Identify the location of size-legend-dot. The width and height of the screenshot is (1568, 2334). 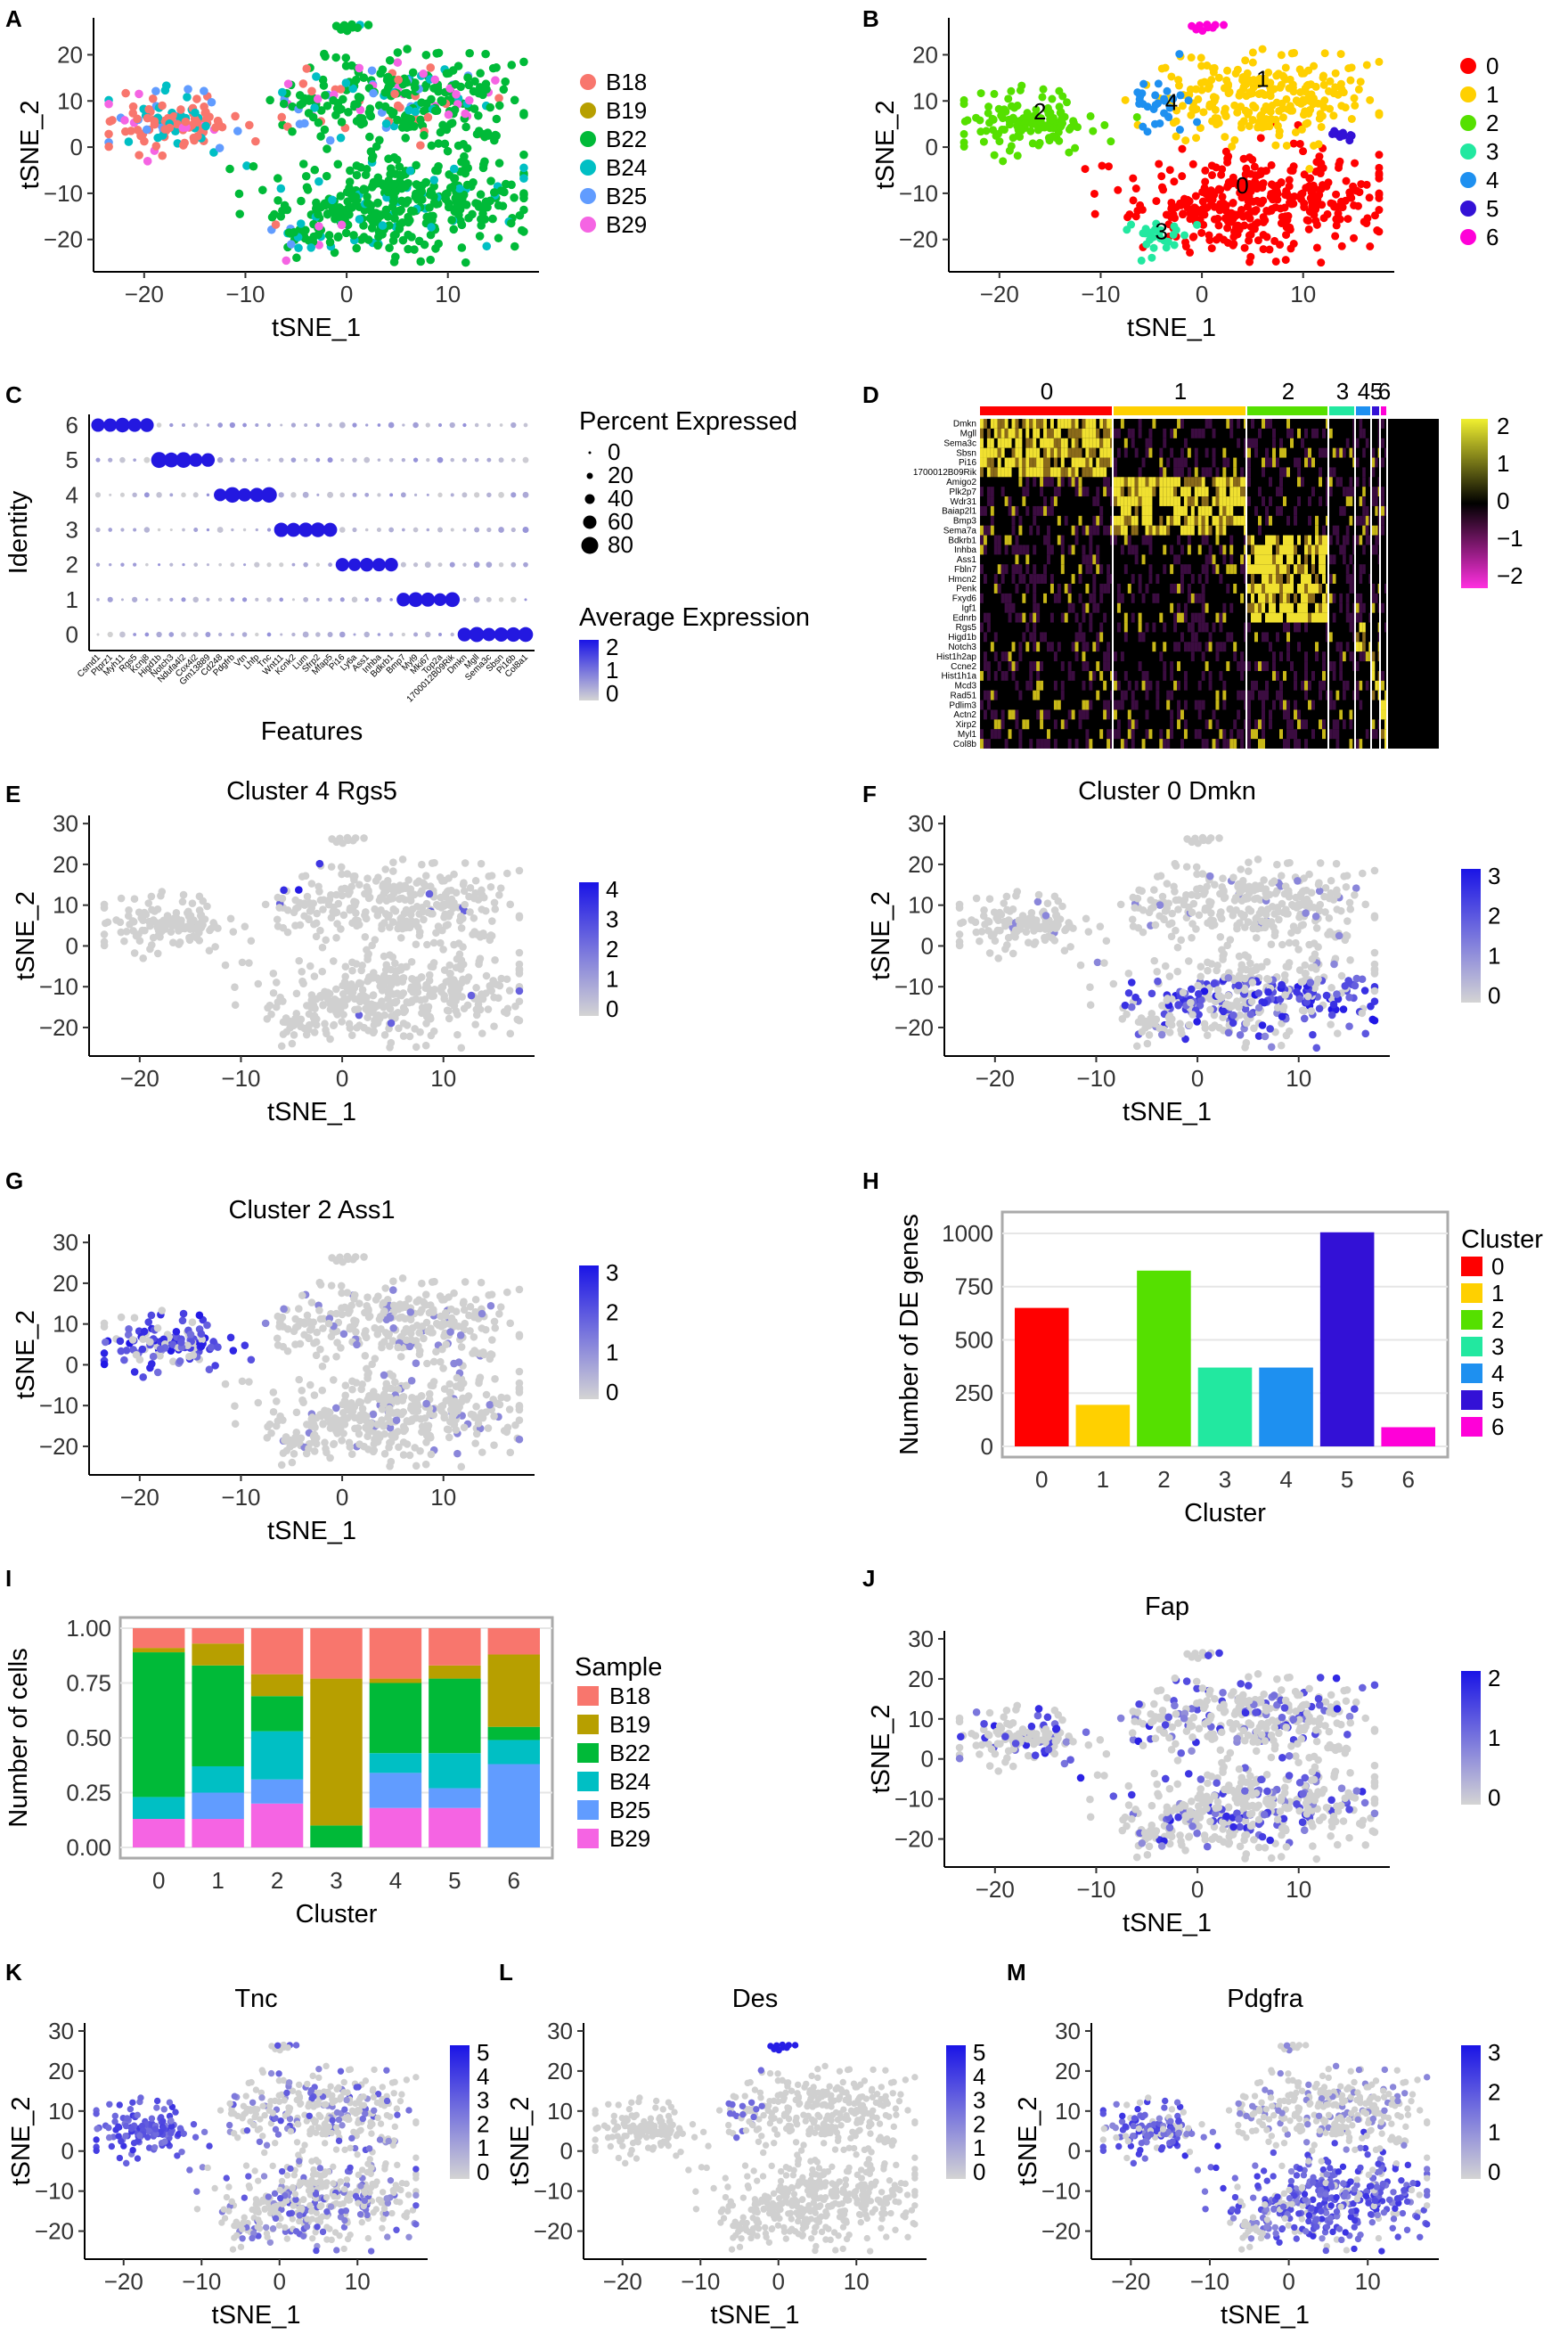
(589, 475).